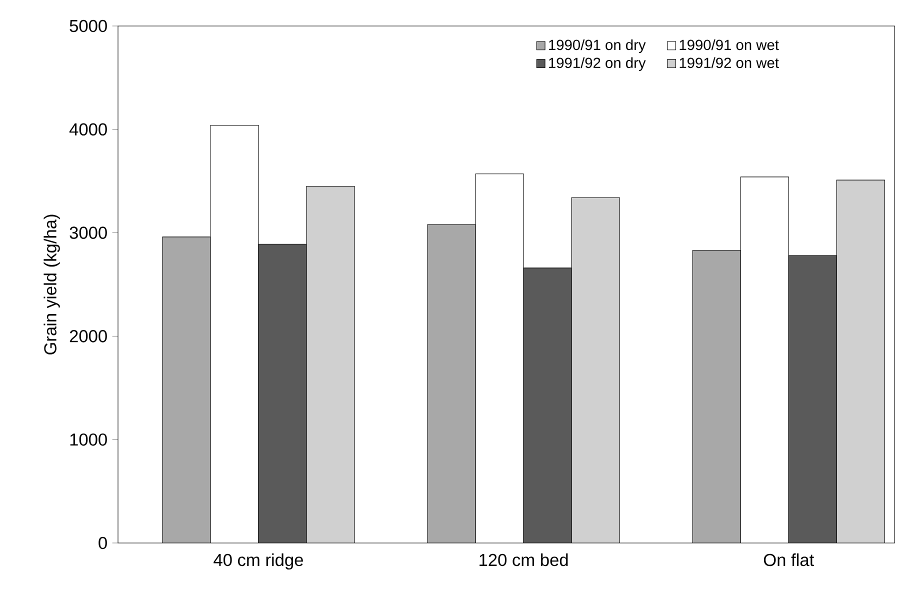 Image resolution: width=904 pixels, height=598 pixels. What do you see at coordinates (789, 559) in the screenshot?
I see `x-tick-label: On flat` at bounding box center [789, 559].